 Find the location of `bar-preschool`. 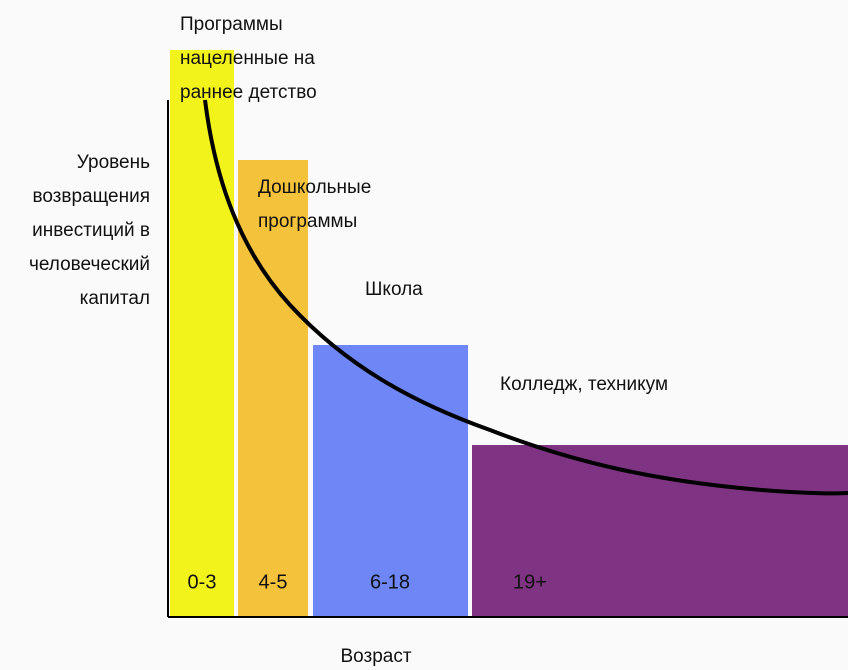

bar-preschool is located at coordinates (273, 388).